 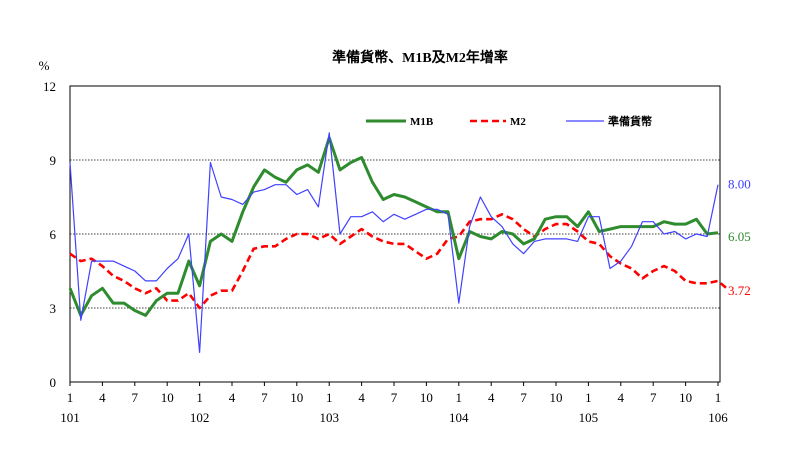 I want to click on legend-label-1: M2, so click(x=518, y=122).